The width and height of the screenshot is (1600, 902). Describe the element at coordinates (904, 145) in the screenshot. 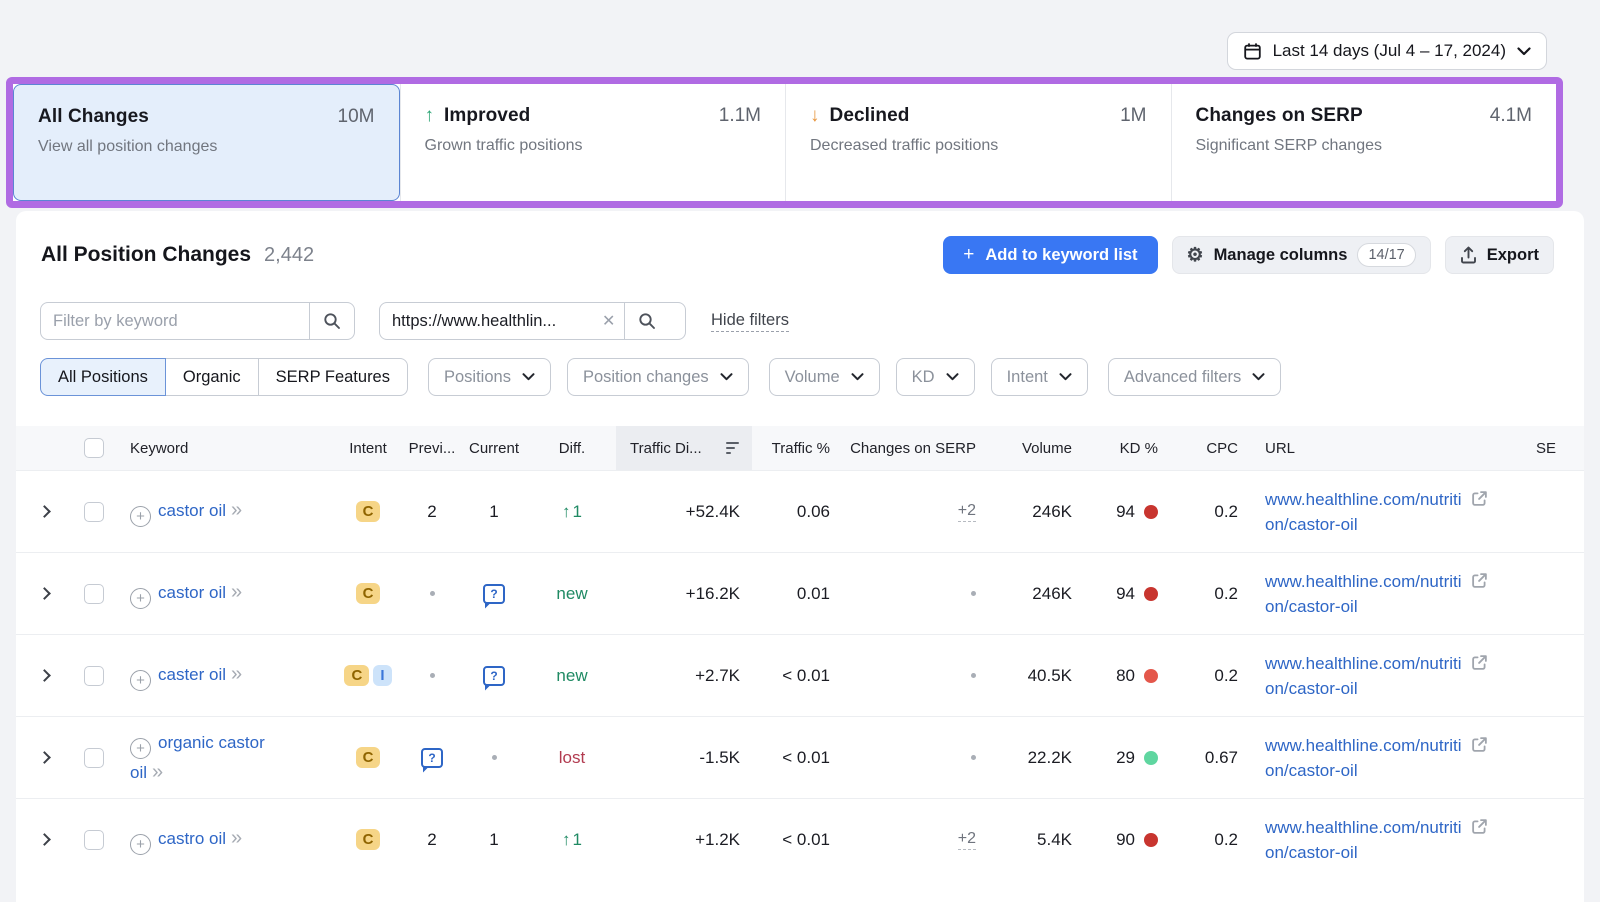

I see `summary-card-subtitle: Decreased traffic positions` at that location.